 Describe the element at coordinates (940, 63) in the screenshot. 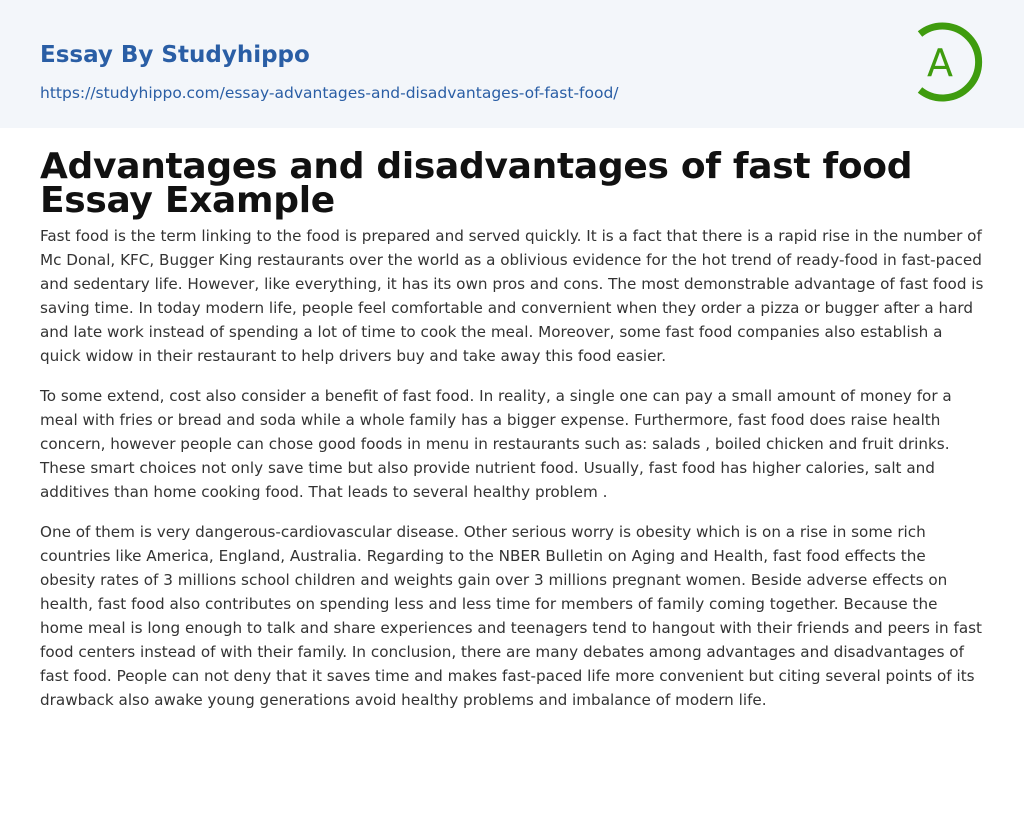

I see `logo-letter: A` at that location.